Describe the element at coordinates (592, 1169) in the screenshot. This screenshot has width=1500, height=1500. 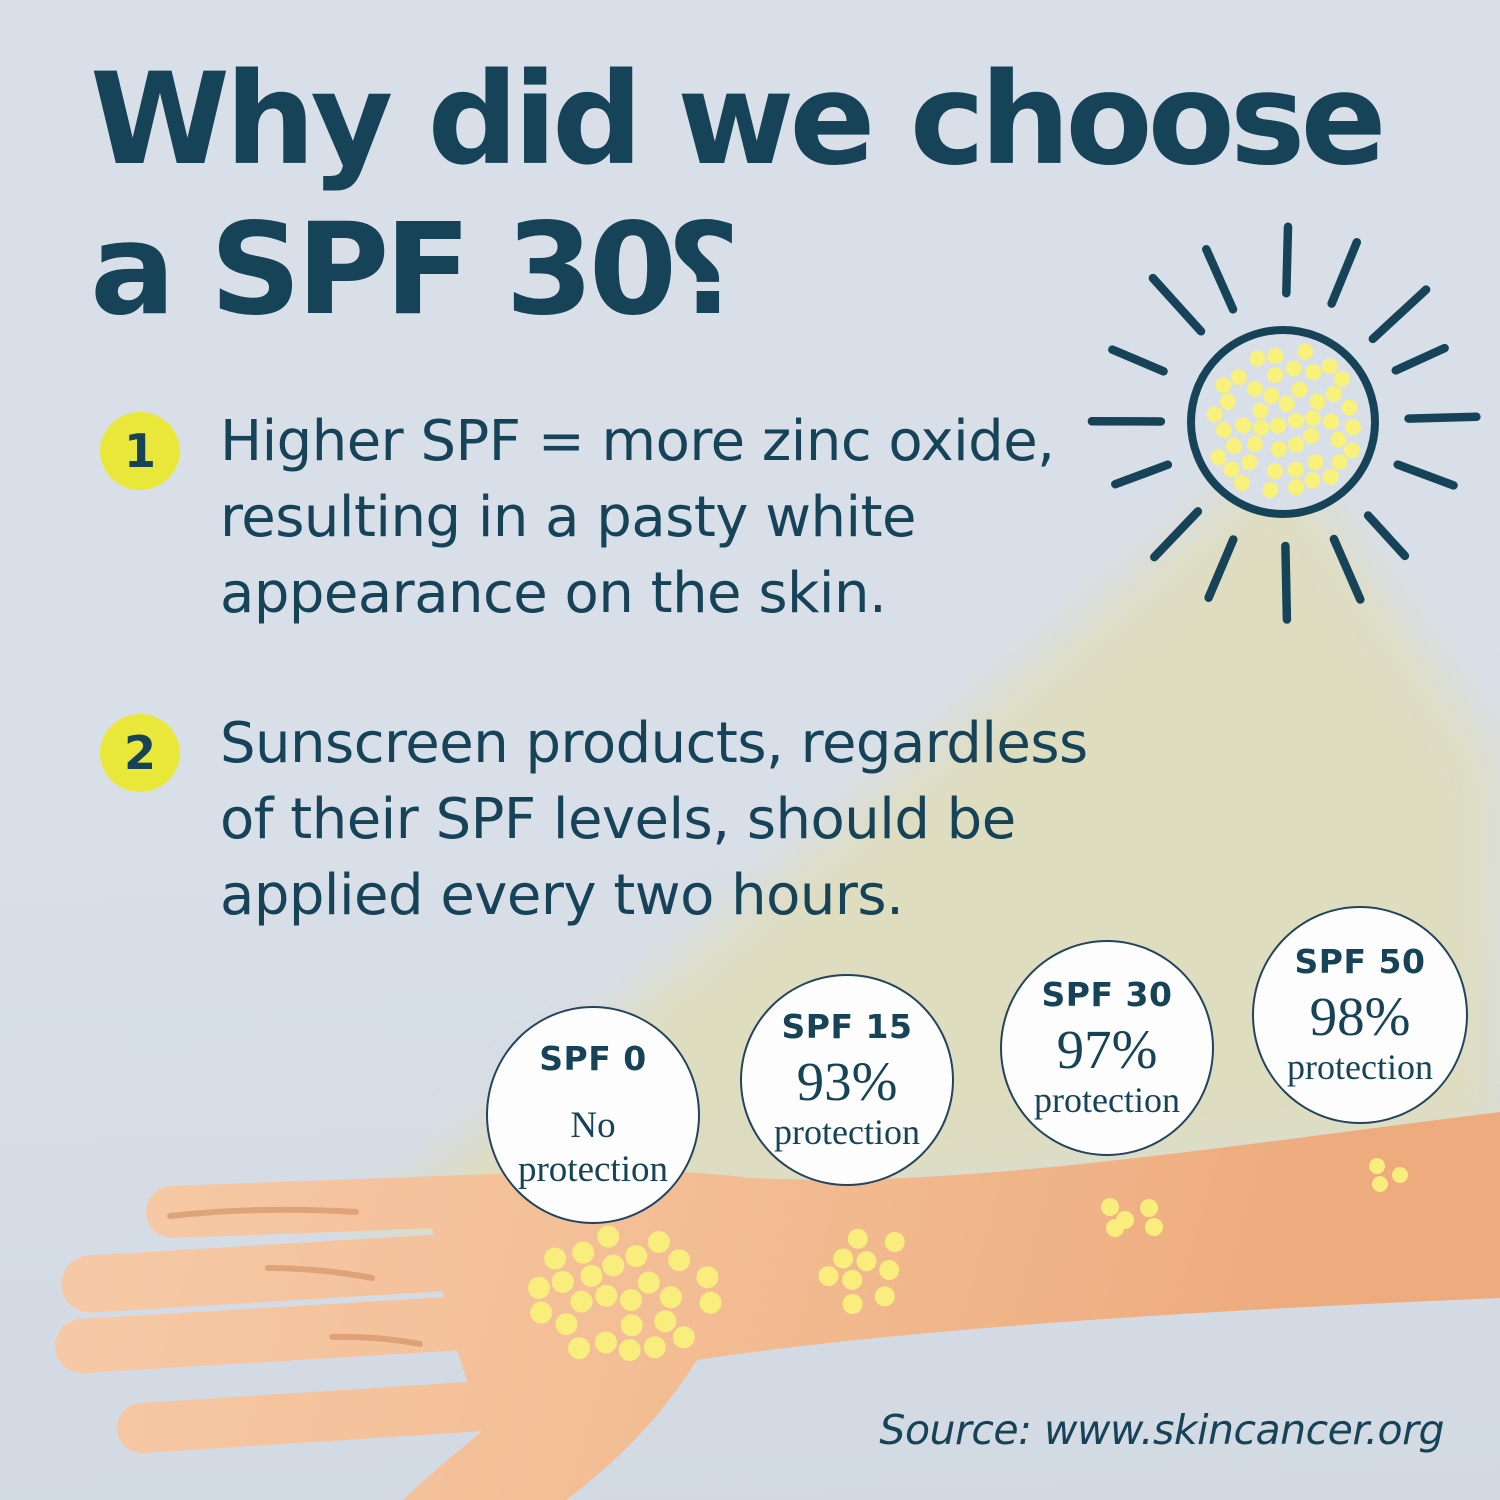
I see `spf-0-protection-line-2: protection` at that location.